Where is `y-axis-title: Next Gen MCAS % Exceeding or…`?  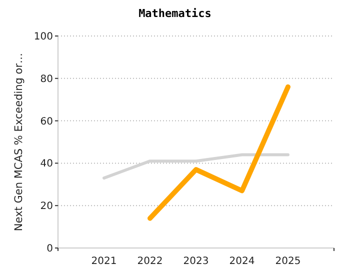 y-axis-title: Next Gen MCAS % Exceeding or… is located at coordinates (19, 142).